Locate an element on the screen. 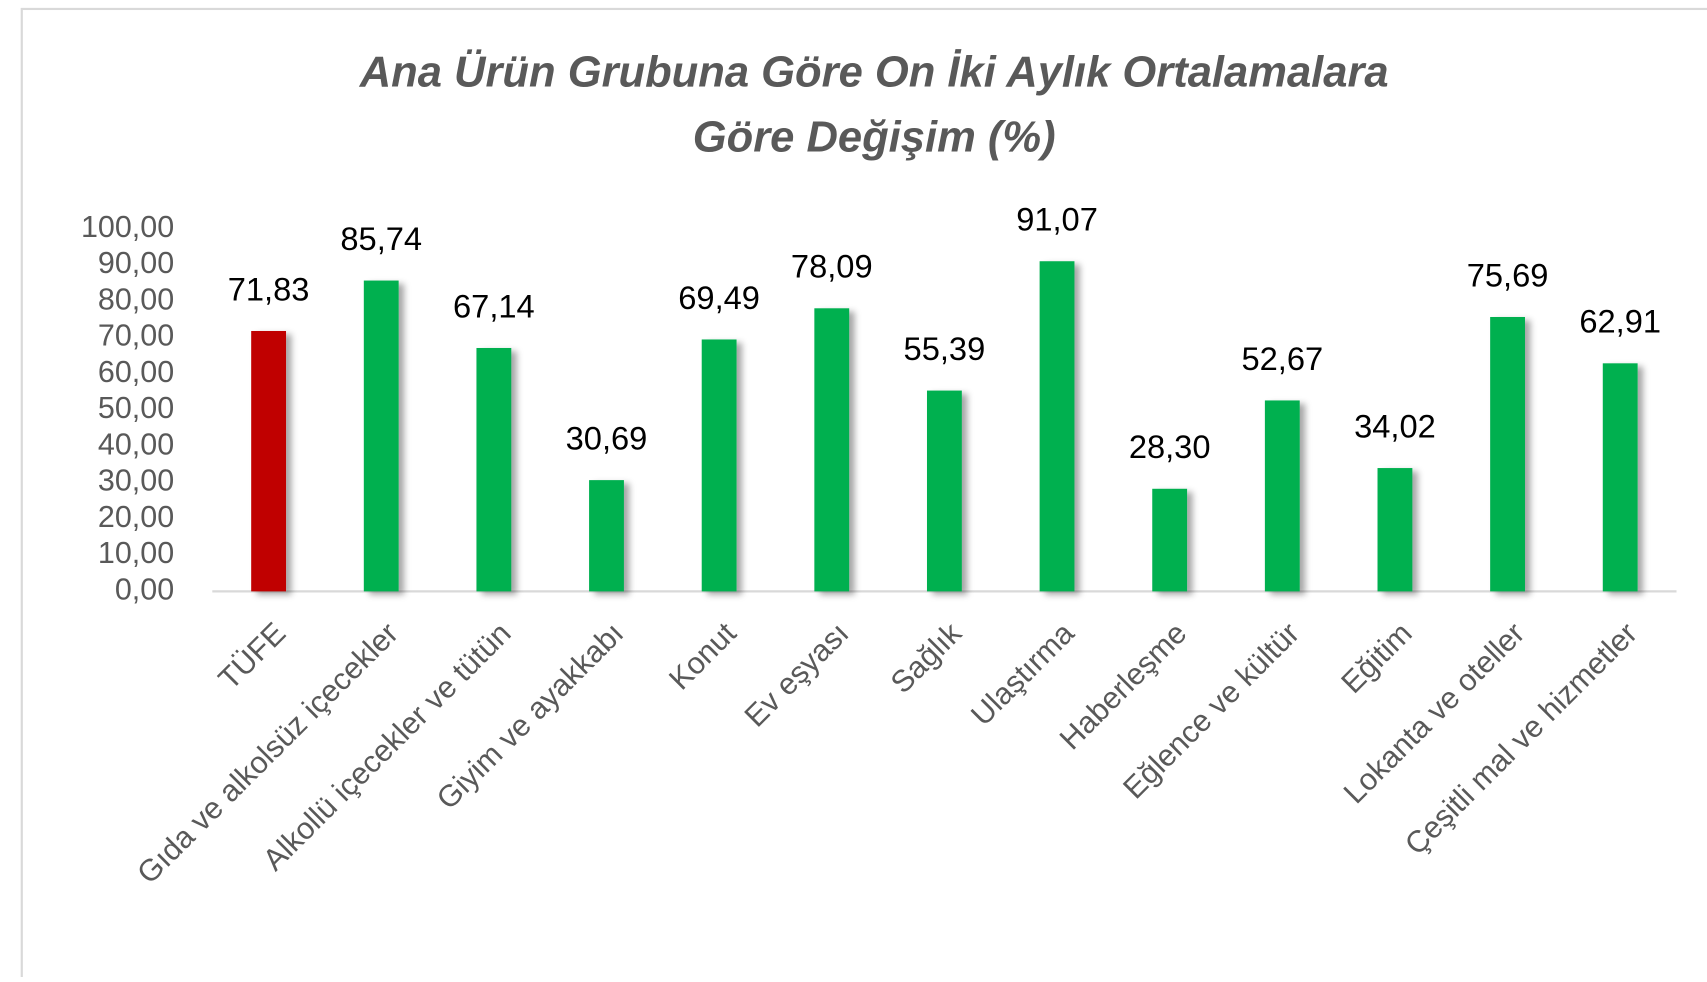 The width and height of the screenshot is (1707, 982). y-tick-label: 0,00 is located at coordinates (144, 589).